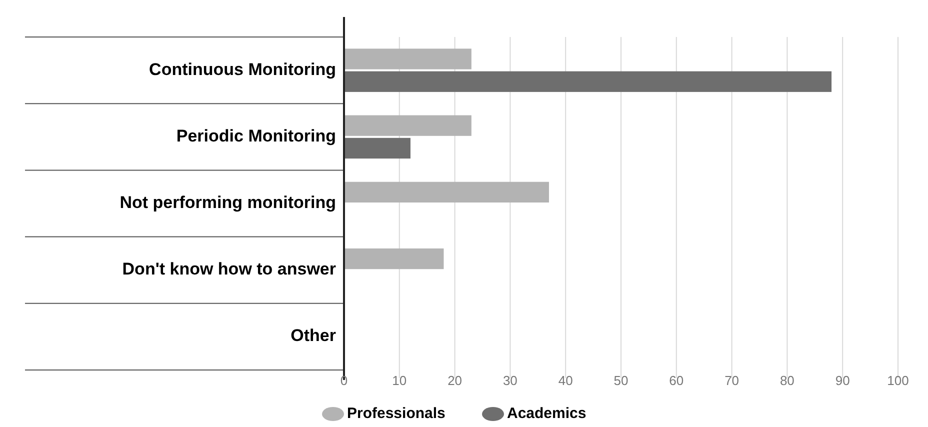 The width and height of the screenshot is (928, 427). Describe the element at coordinates (313, 336) in the screenshot. I see `y-tick-label: Other` at that location.